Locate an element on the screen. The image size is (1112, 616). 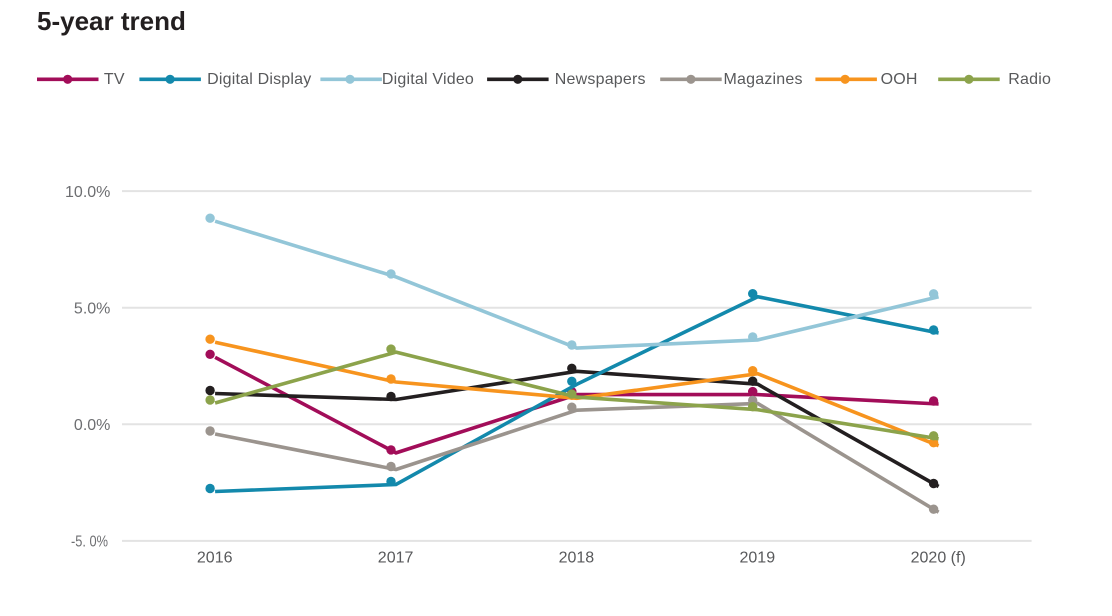
svg-text: 10.0% is located at coordinates (87, 192).